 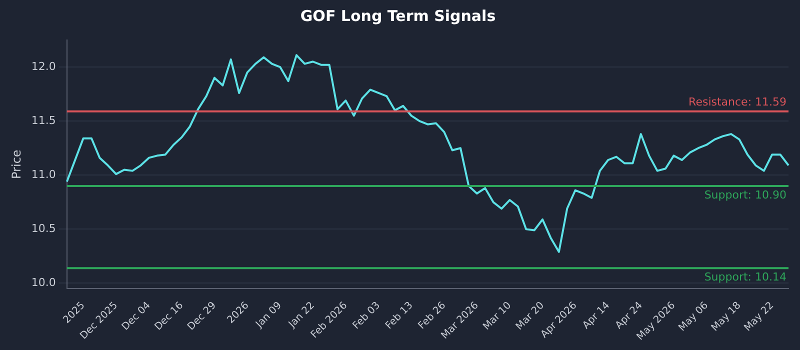 What do you see at coordinates (400, 316) in the screenshot?
I see `x-tick-label: Feb 13` at bounding box center [400, 316].